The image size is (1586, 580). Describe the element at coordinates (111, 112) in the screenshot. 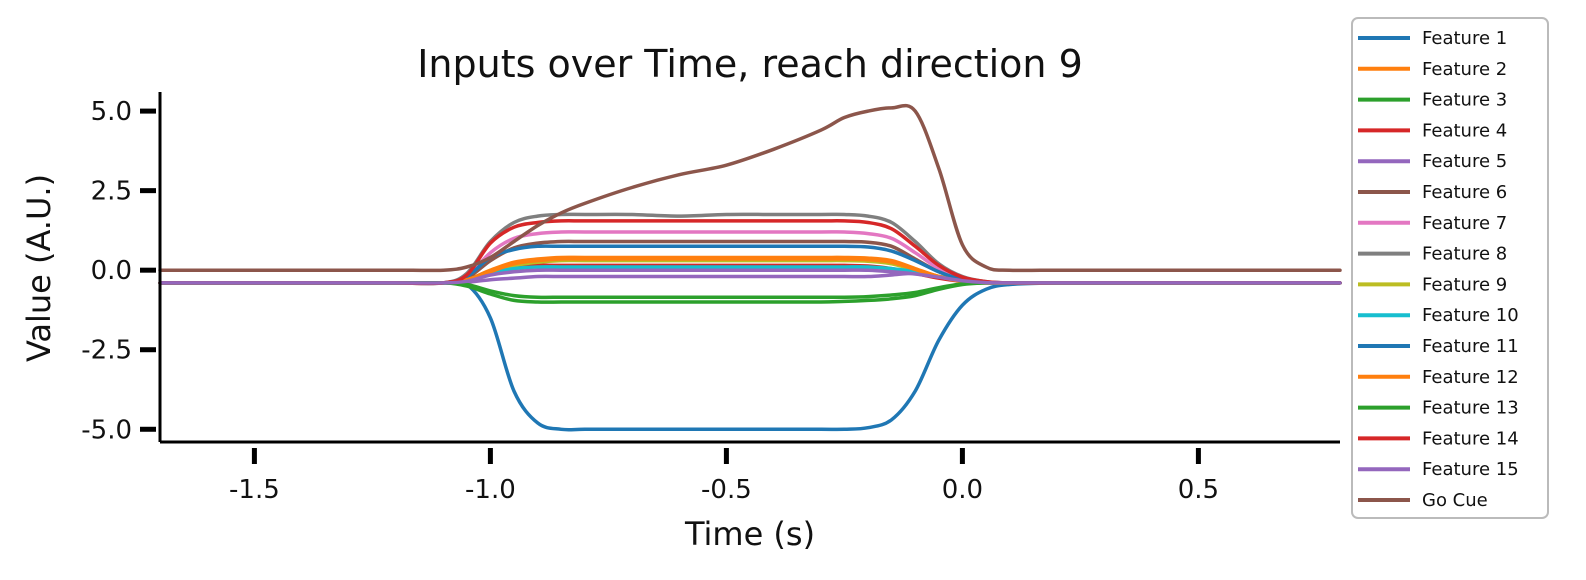

I see `y-tick-label: 5.0` at that location.